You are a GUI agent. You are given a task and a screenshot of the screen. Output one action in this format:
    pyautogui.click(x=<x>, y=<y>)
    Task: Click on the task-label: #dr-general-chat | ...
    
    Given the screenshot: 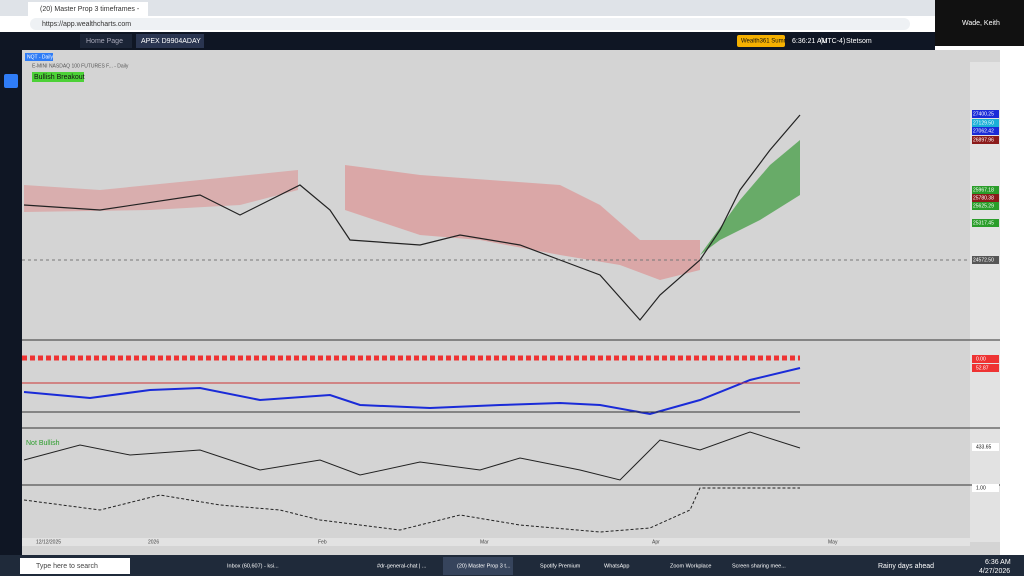 What is the action you would take?
    pyautogui.click(x=402, y=566)
    